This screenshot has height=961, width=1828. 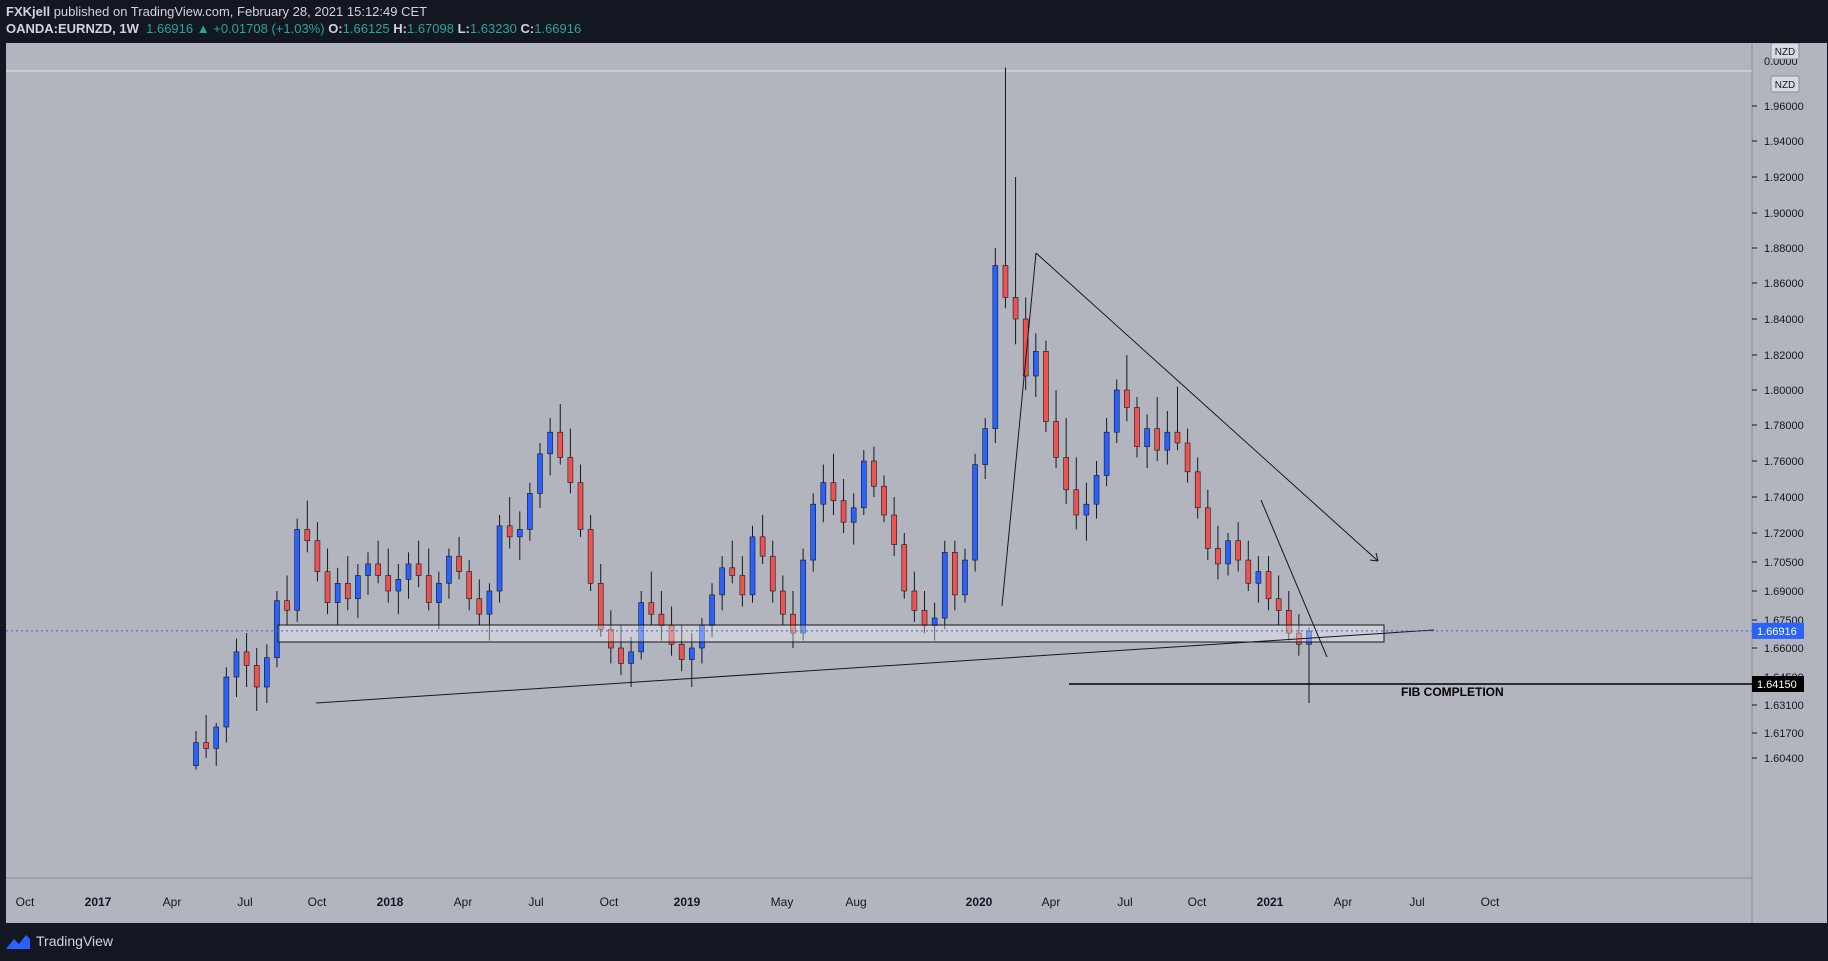 I want to click on fib-price-badge, so click(x=1778, y=684).